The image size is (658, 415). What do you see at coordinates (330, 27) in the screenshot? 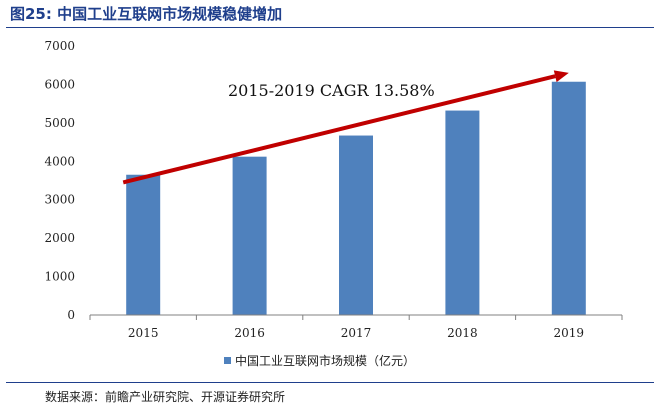
I see `title-divider` at bounding box center [330, 27].